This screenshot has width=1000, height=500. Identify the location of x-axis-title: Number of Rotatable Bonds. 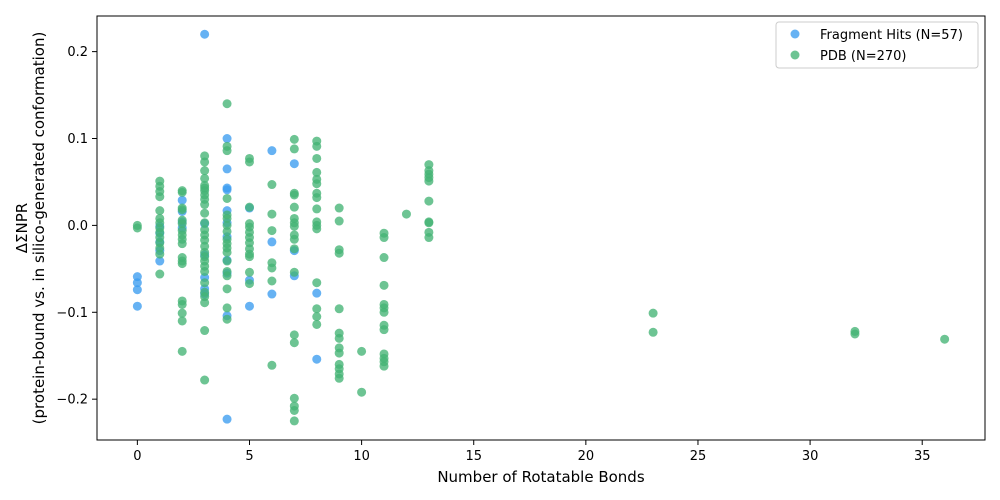
(541, 477).